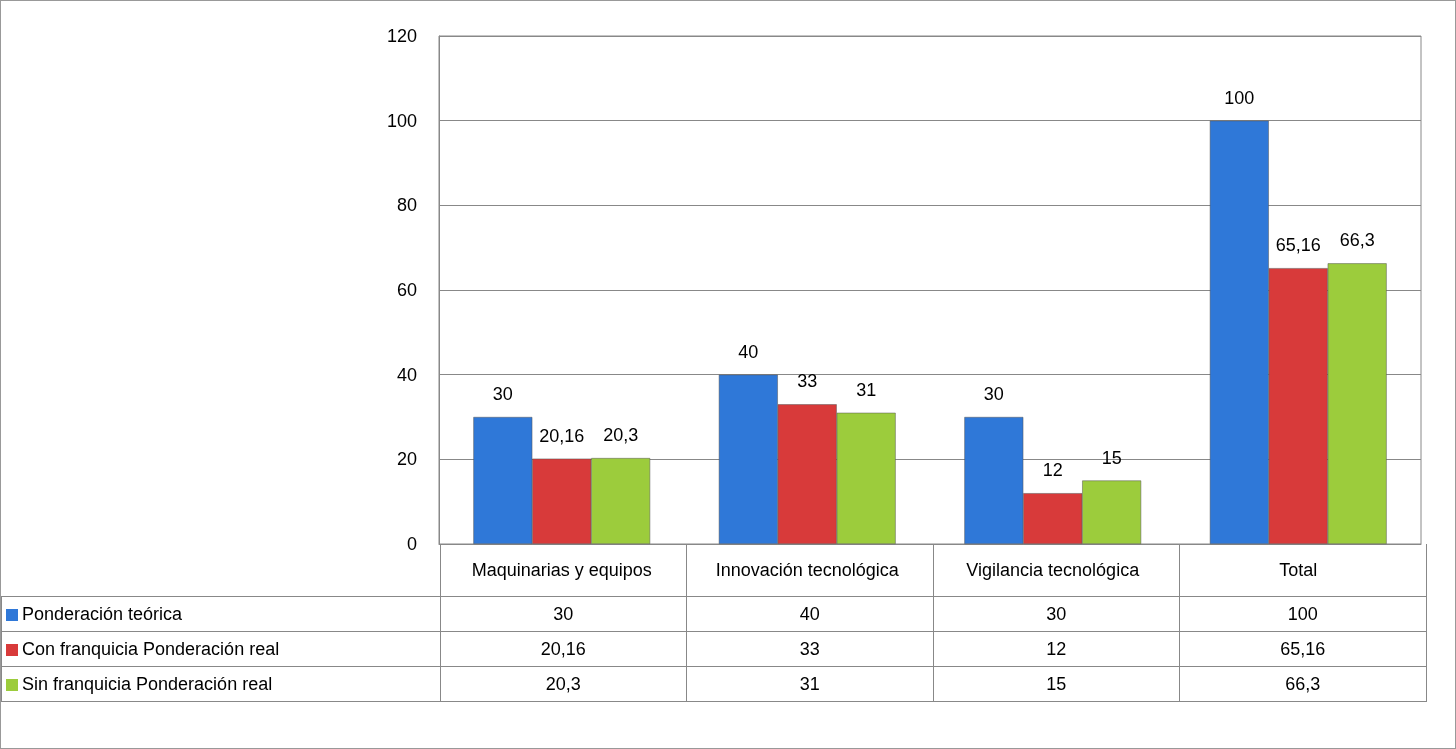  Describe the element at coordinates (102, 613) in the screenshot. I see `legend-label: Ponderación teórica` at that location.